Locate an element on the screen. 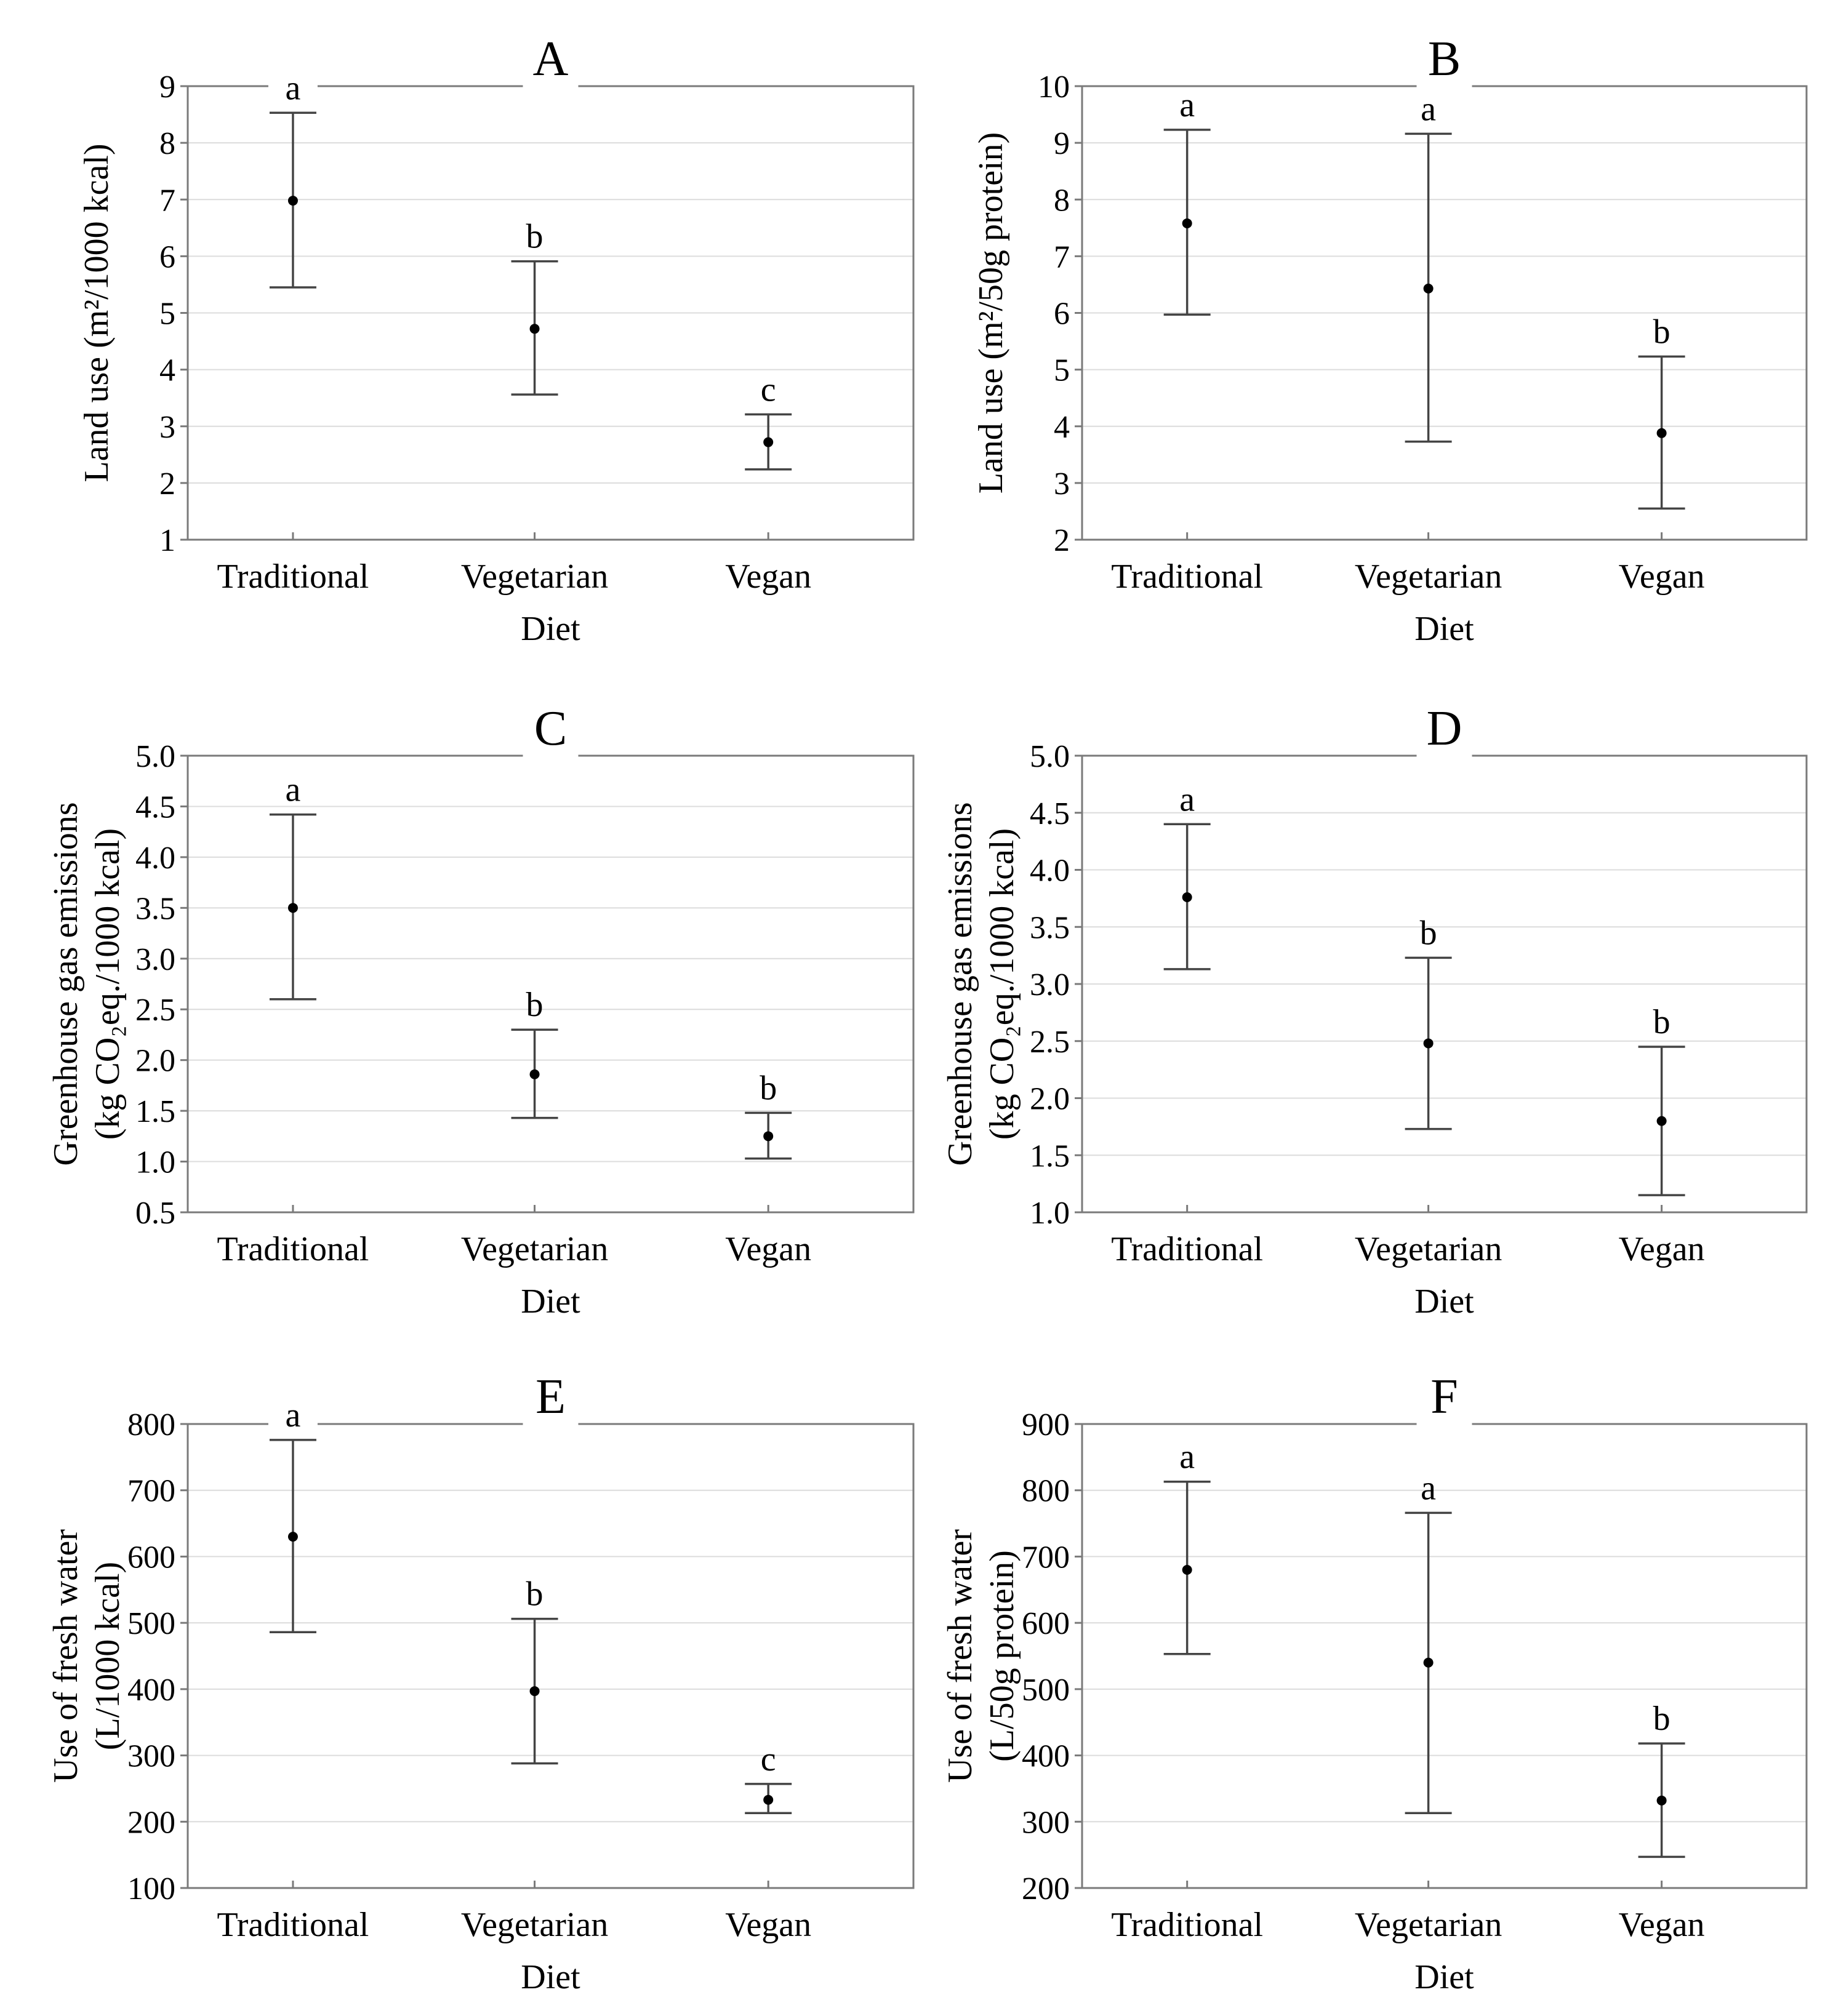 This screenshot has width=1825, height=2016. panel-title: C is located at coordinates (550, 729).